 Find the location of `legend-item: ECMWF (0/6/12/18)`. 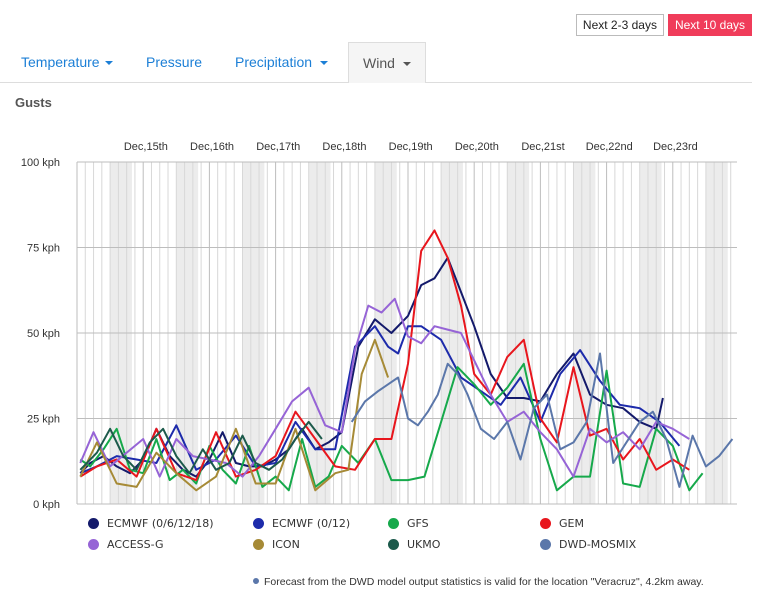

legend-item: ECMWF (0/6/12/18) is located at coordinates (151, 523).